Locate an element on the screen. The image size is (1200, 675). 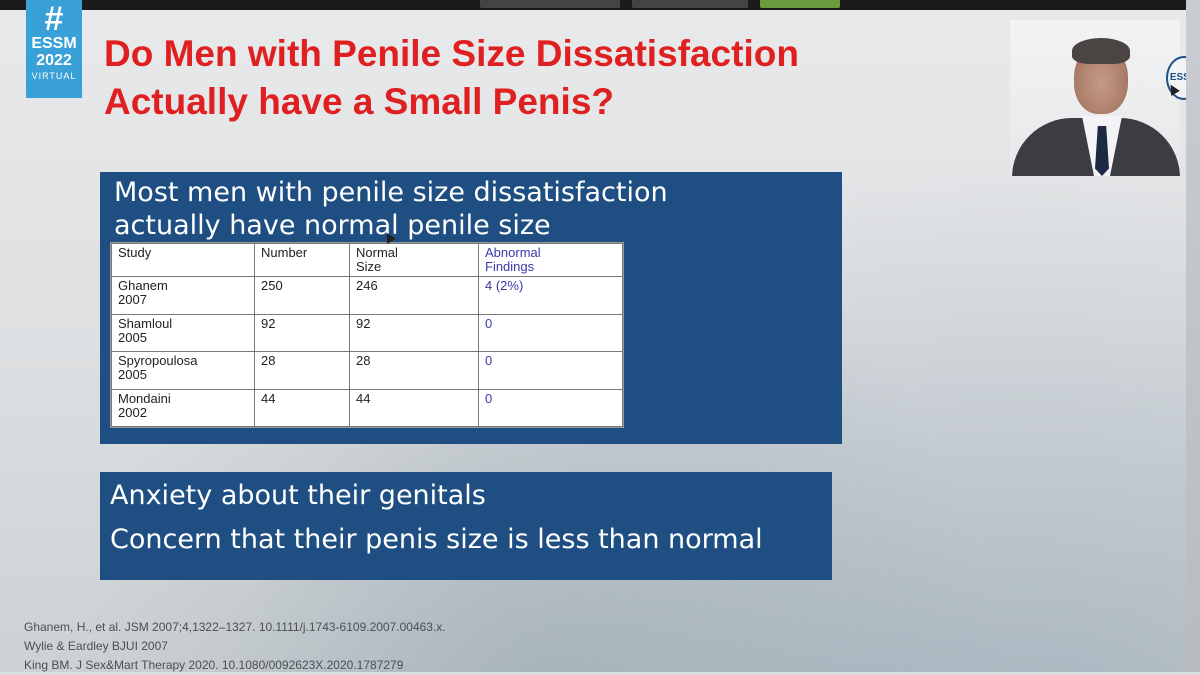
cell-normal-size: 28 is located at coordinates (414, 370).